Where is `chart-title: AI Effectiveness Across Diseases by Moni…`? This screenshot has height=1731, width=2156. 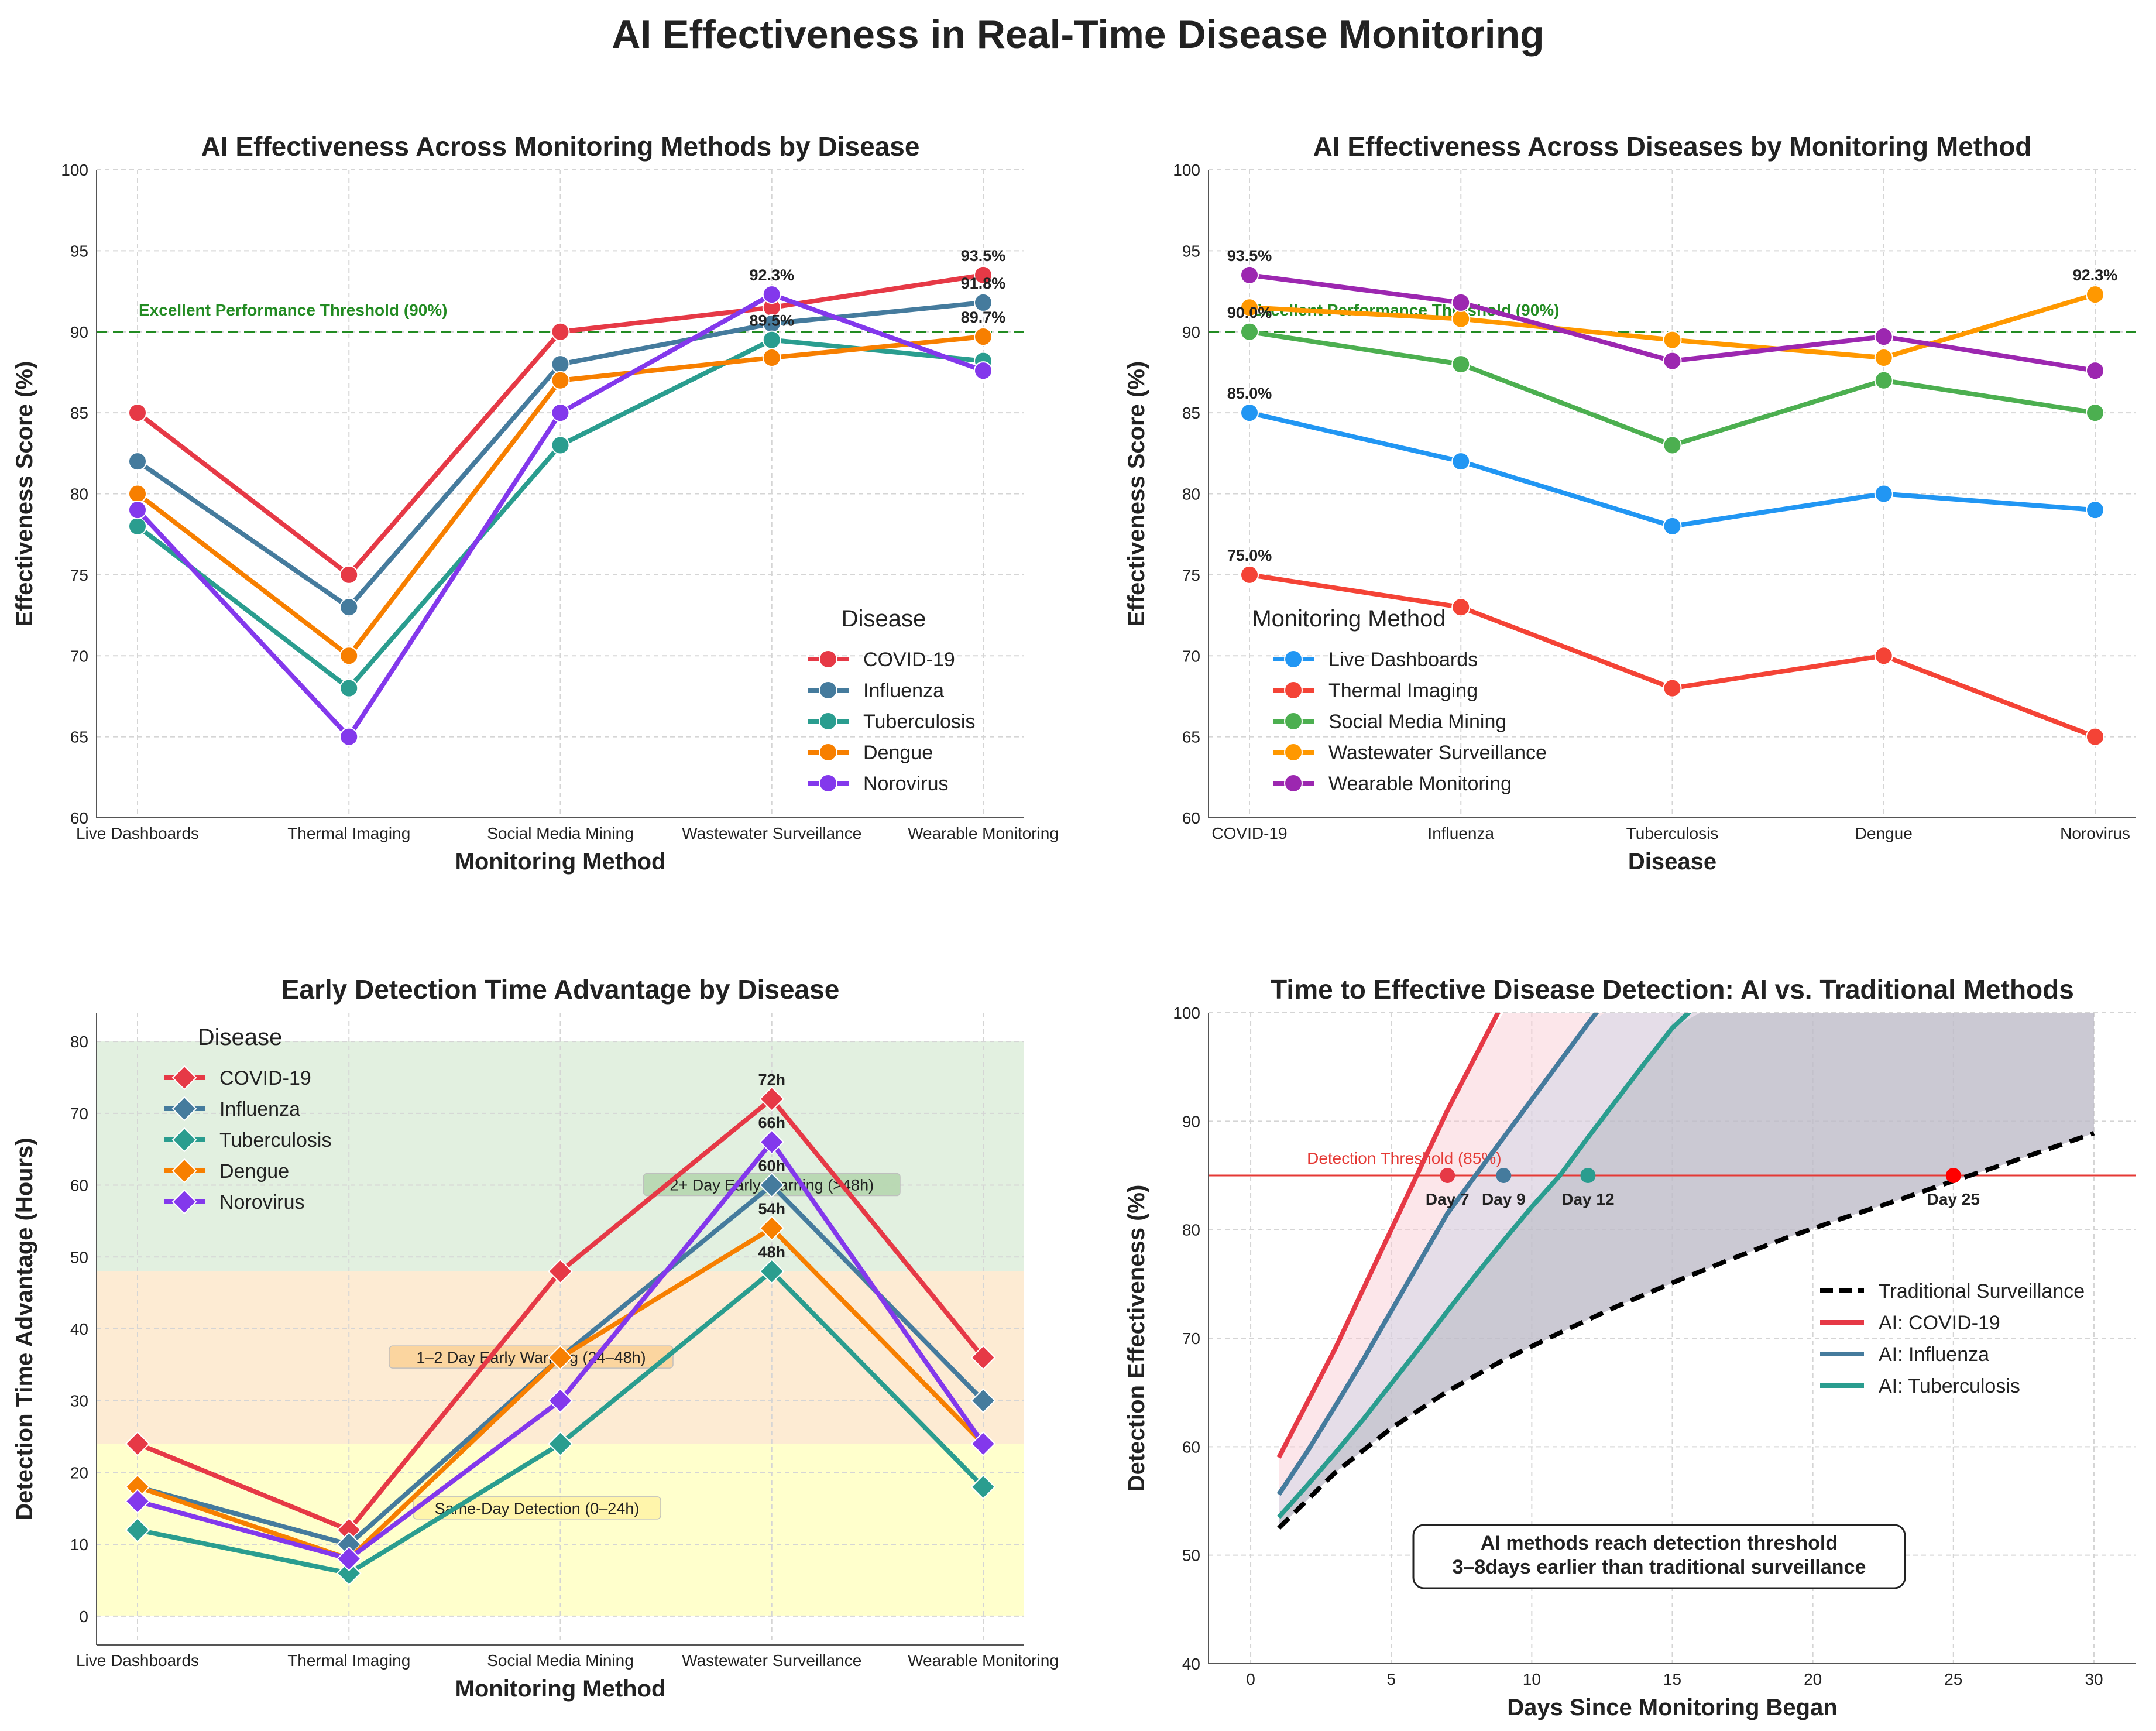
chart-title: AI Effectiveness Across Diseases by Moni… is located at coordinates (1672, 146).